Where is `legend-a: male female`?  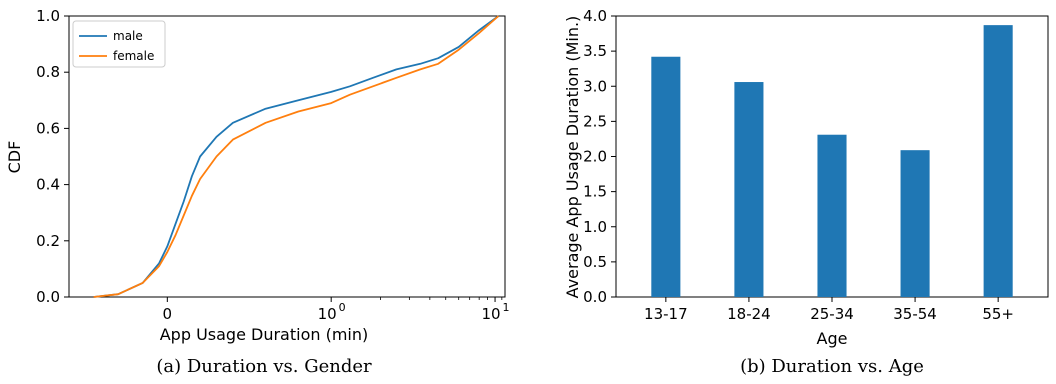 legend-a: male female is located at coordinates (119, 44).